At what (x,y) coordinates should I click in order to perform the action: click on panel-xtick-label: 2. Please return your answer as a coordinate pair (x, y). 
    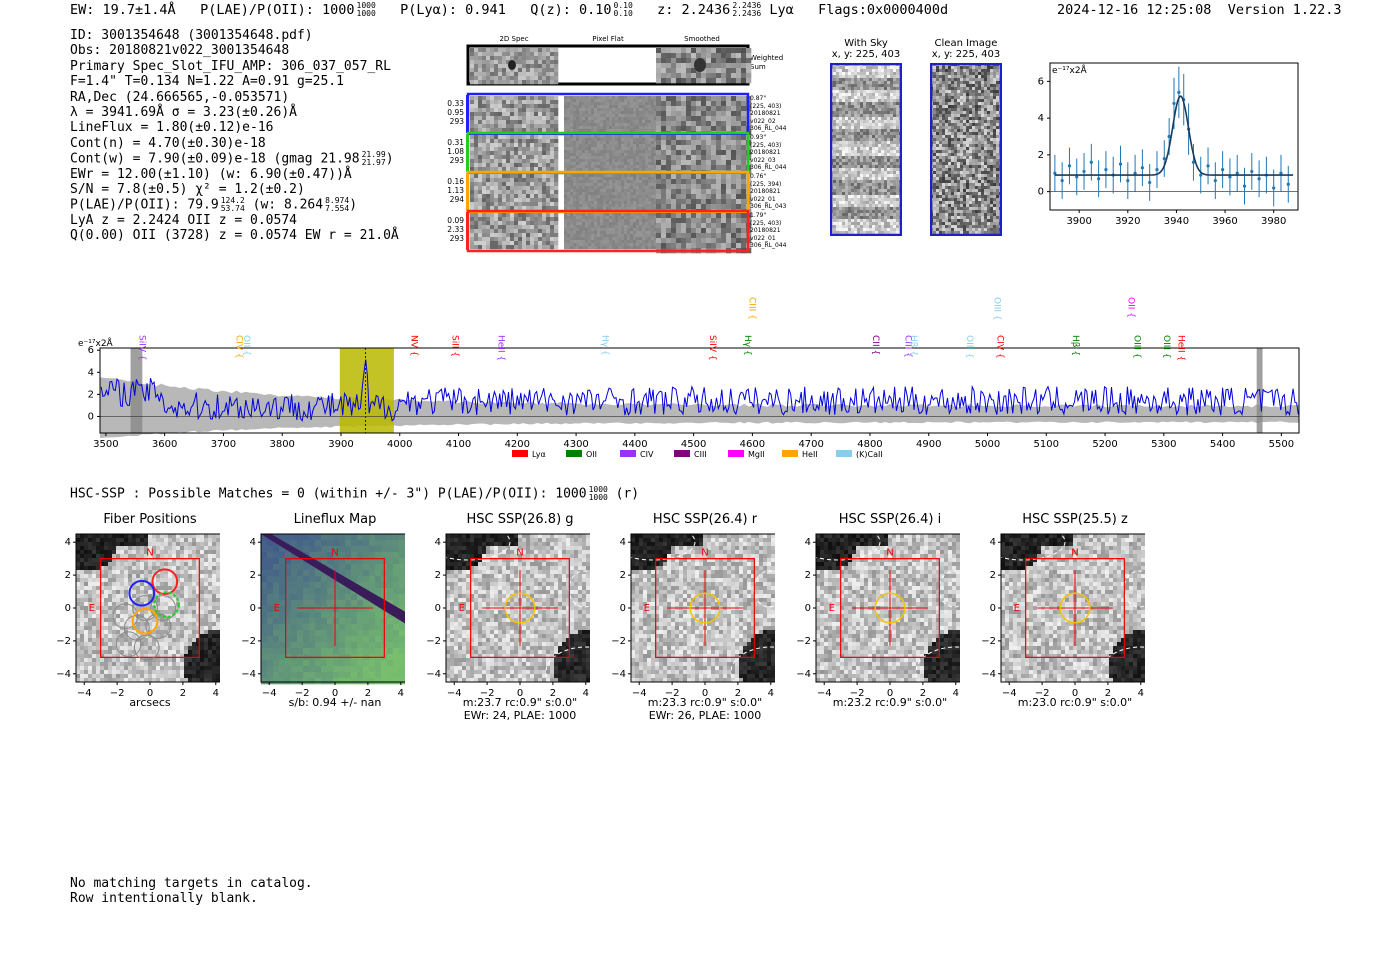
    Looking at the image, I should click on (183, 693).